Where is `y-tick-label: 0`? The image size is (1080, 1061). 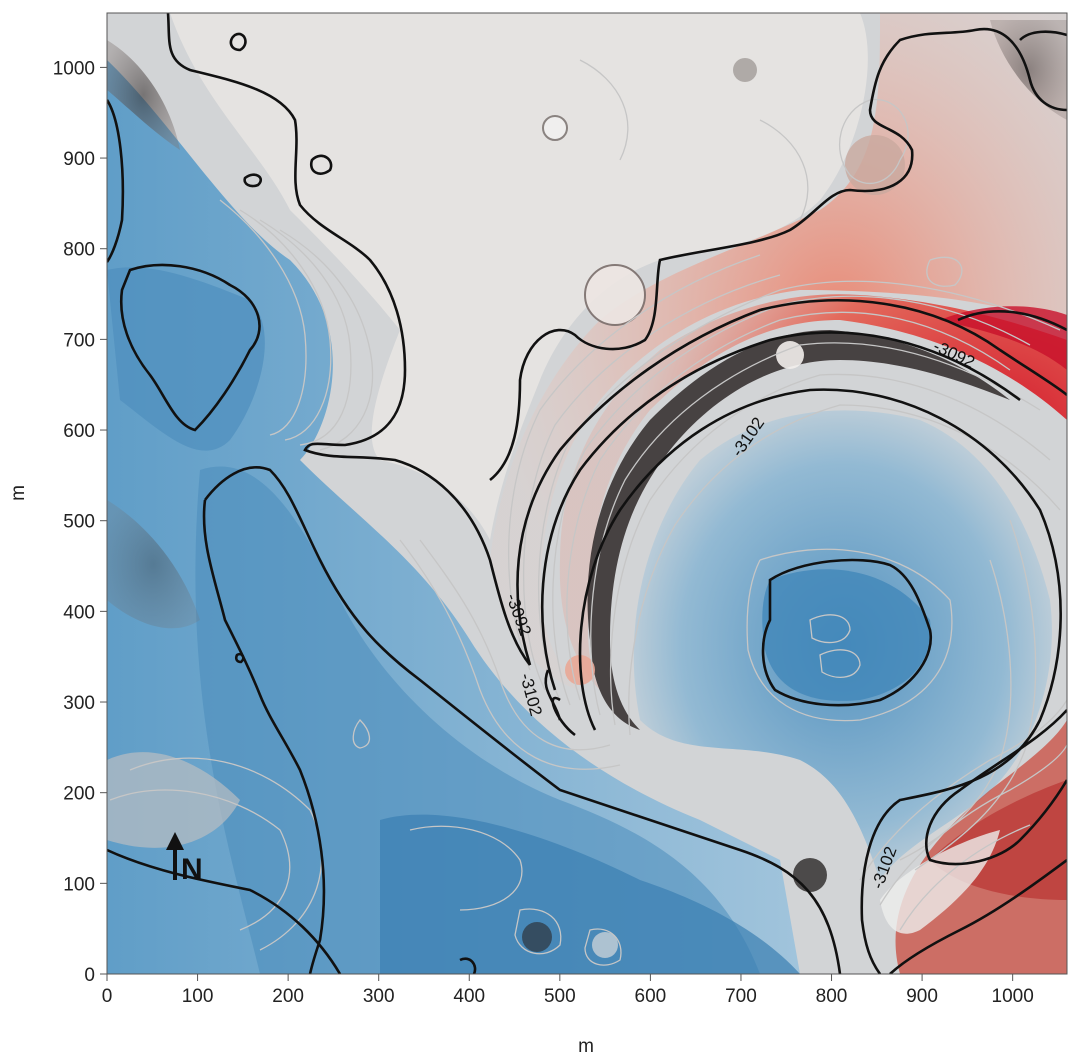
y-tick-label: 0 is located at coordinates (89, 975).